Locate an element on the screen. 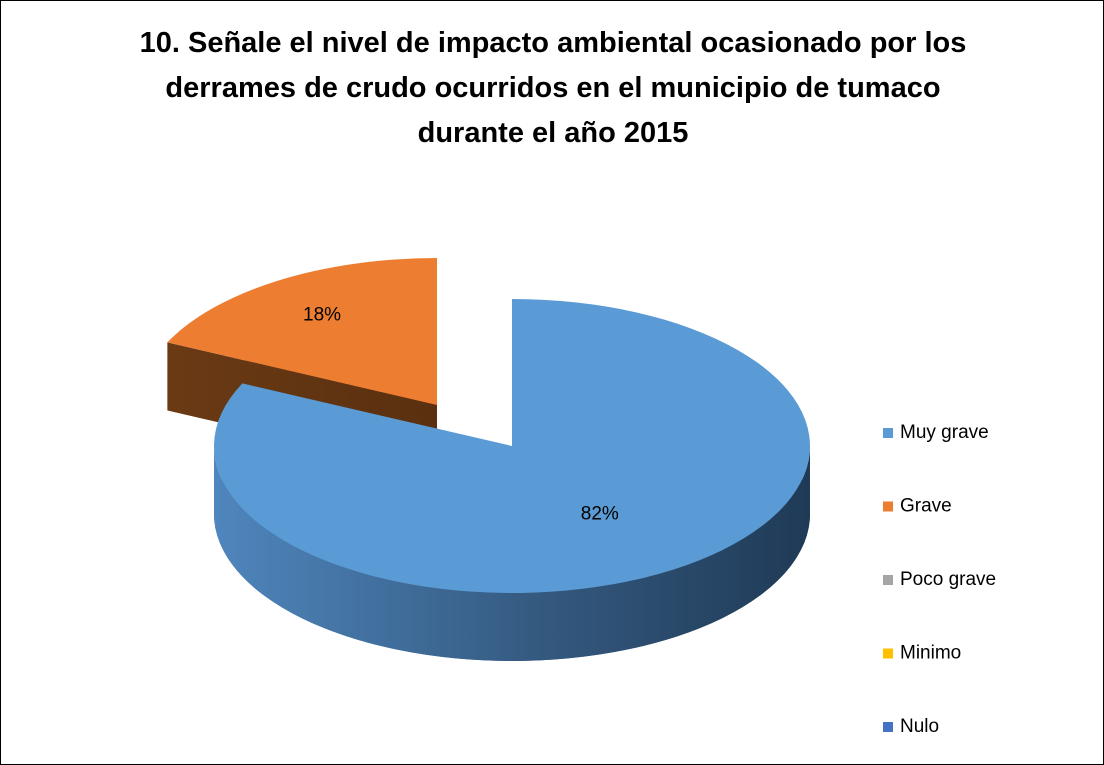 The image size is (1104, 765). data-label: 82% is located at coordinates (600, 513).